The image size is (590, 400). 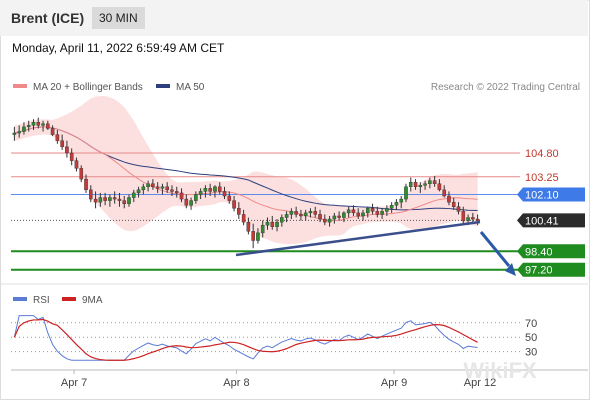 What do you see at coordinates (118, 18) in the screenshot?
I see `timeframe-badge: 30 MIN` at bounding box center [118, 18].